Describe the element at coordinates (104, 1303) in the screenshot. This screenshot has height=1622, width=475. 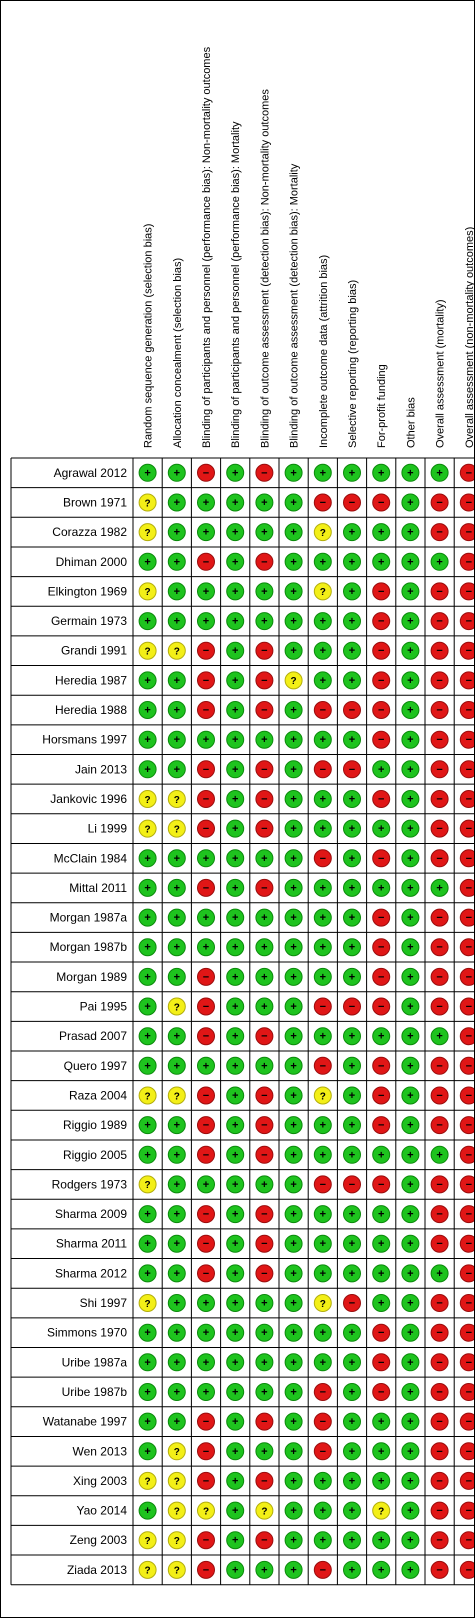
I see `study-name: Shi 1997` at that location.